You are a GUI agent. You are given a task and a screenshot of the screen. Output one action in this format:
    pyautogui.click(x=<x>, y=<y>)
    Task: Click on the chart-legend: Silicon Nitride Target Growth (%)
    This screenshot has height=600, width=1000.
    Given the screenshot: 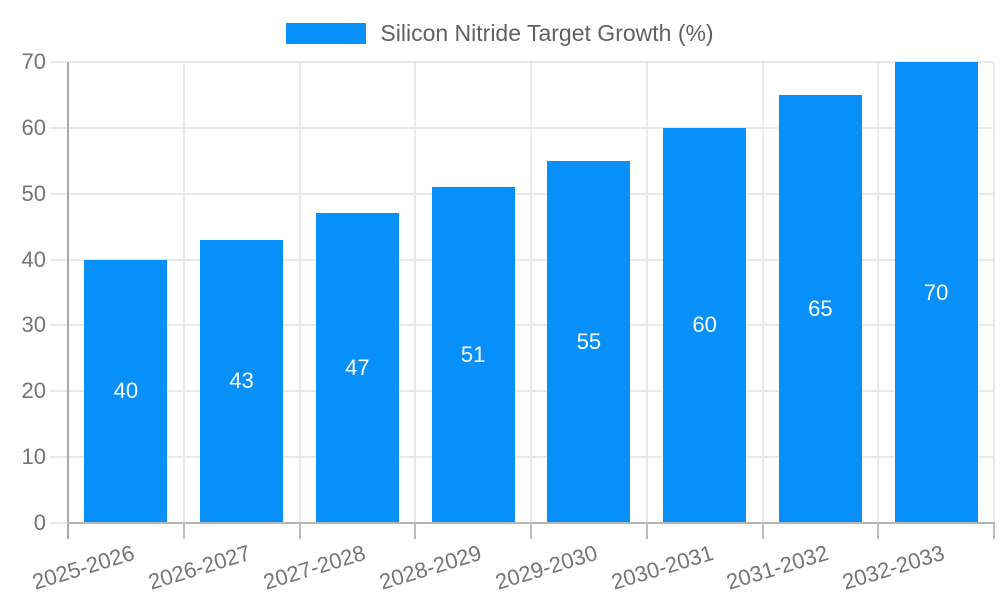 What is the action you would take?
    pyautogui.click(x=500, y=33)
    